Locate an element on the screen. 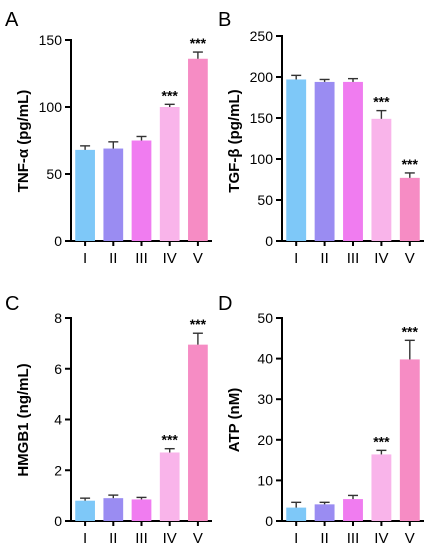 The width and height of the screenshot is (437, 550). y-tick-label: 30 is located at coordinates (265, 399).